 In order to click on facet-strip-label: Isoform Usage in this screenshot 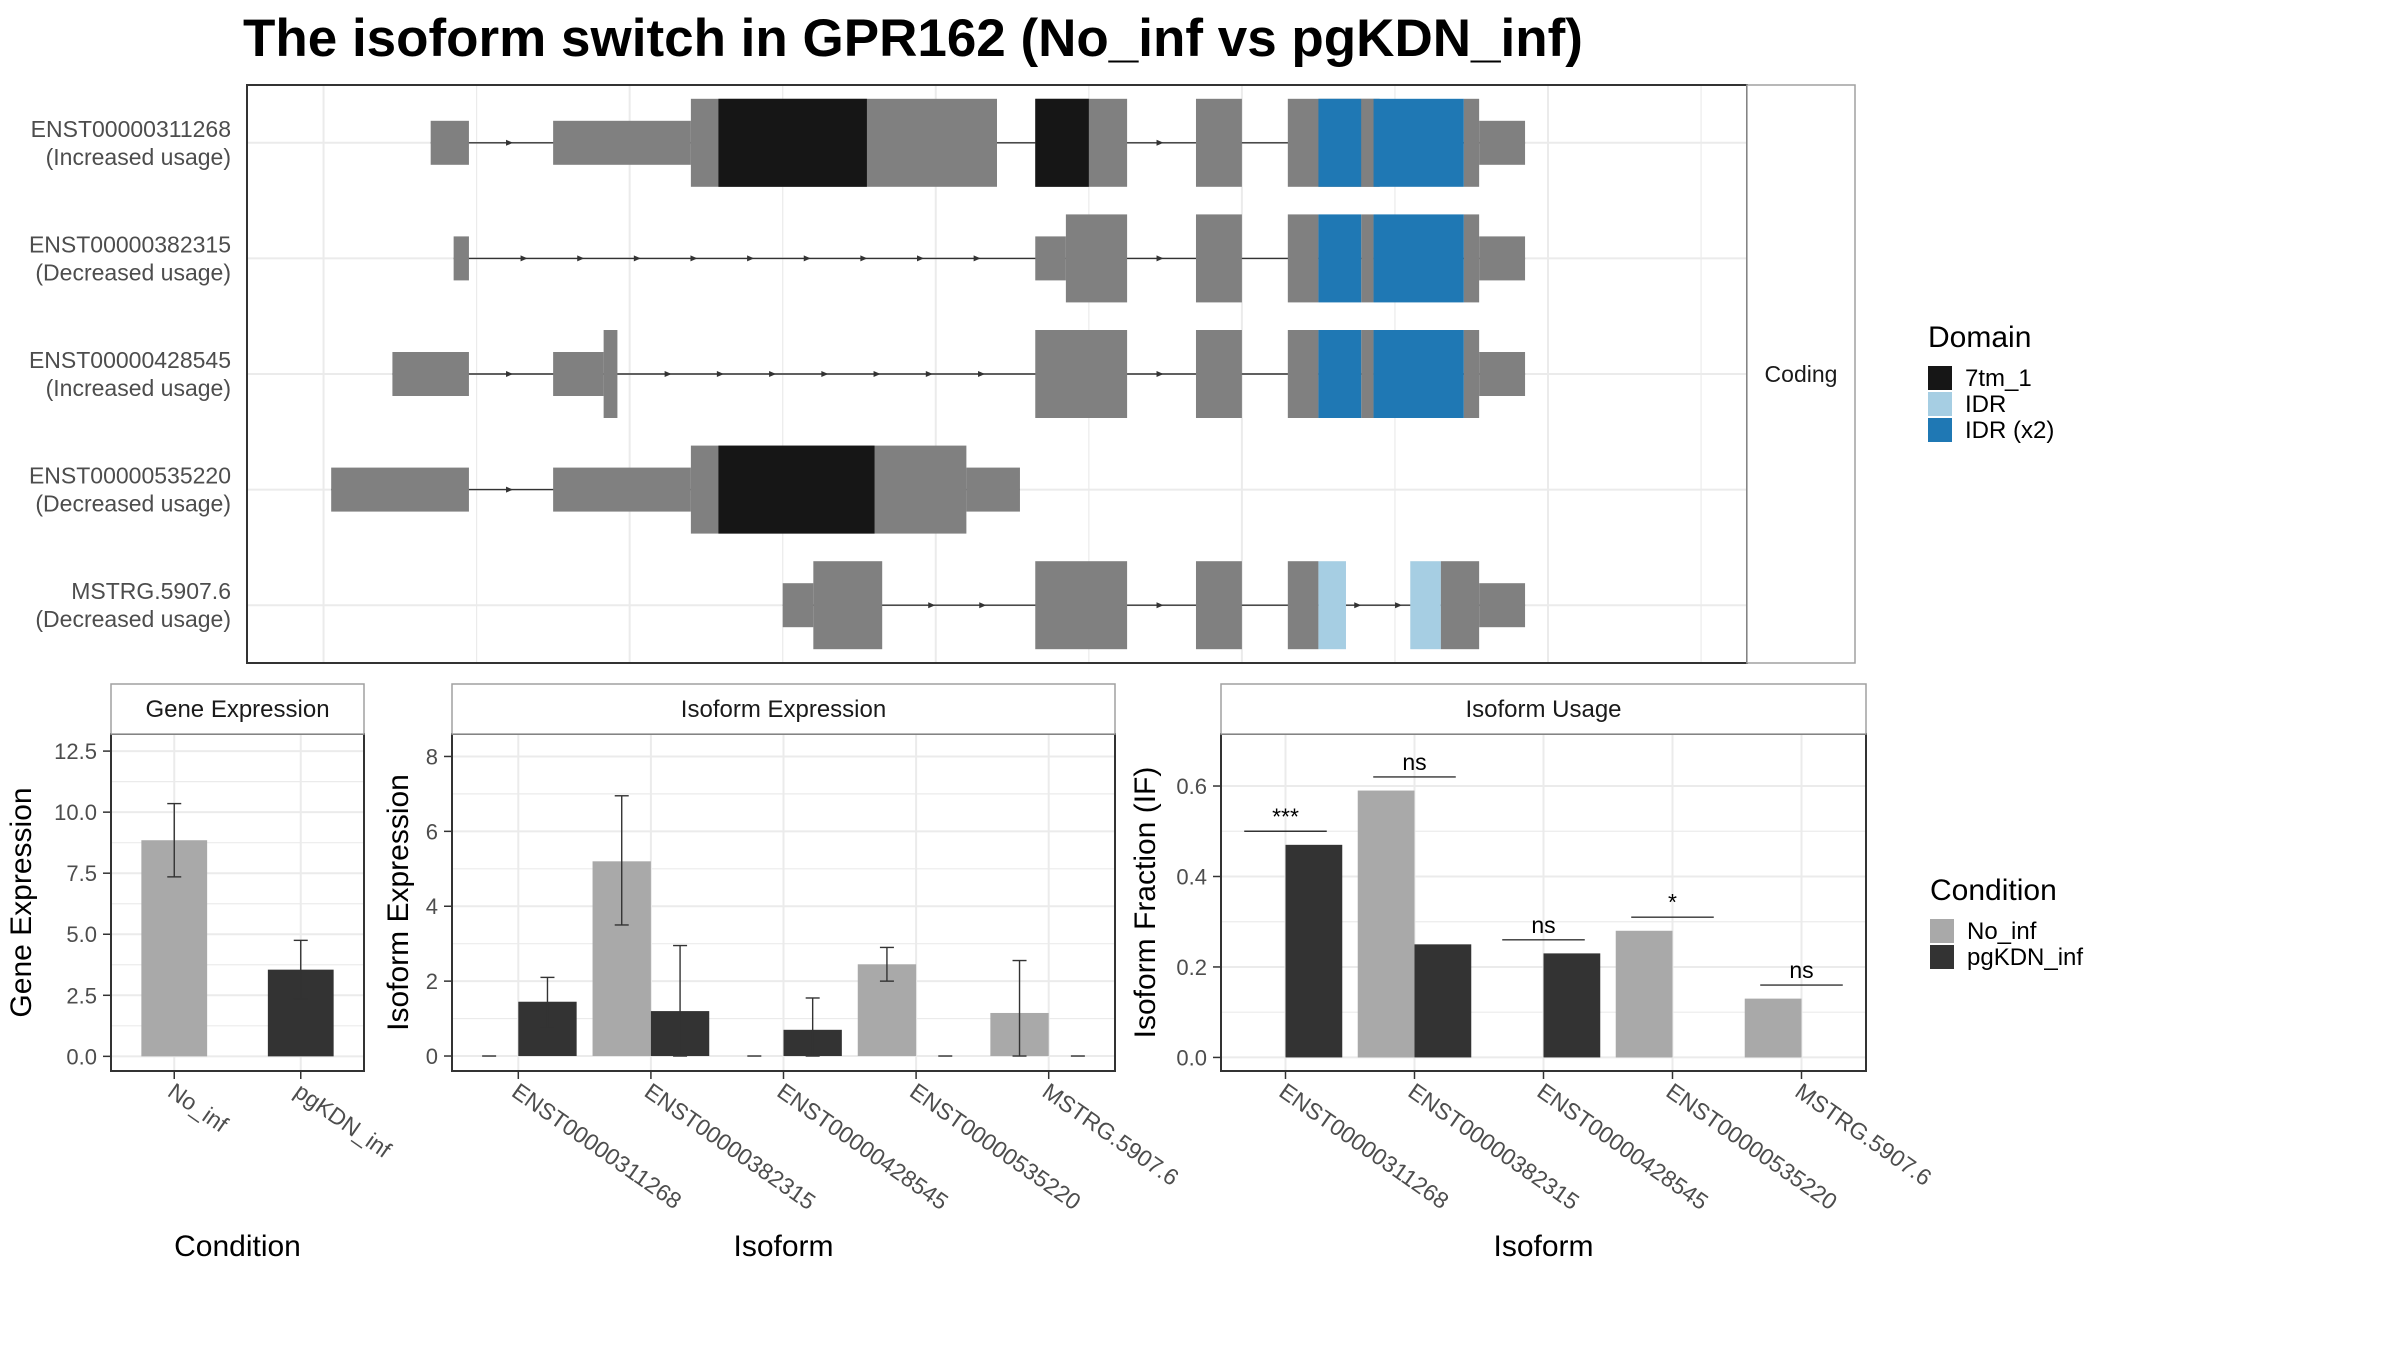, I will do `click(1543, 709)`.